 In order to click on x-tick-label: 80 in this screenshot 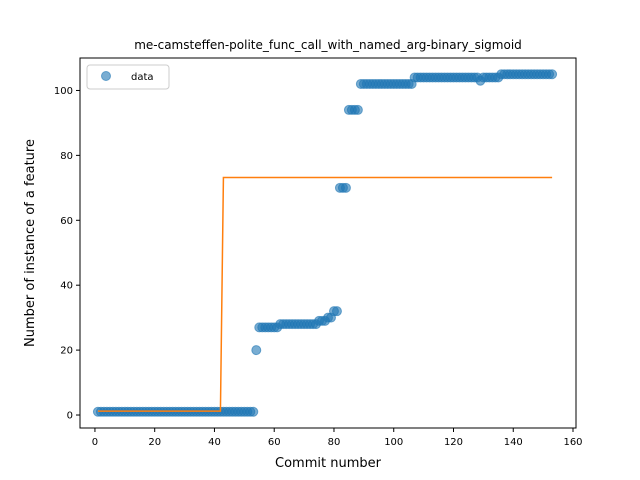, I will do `click(334, 442)`.